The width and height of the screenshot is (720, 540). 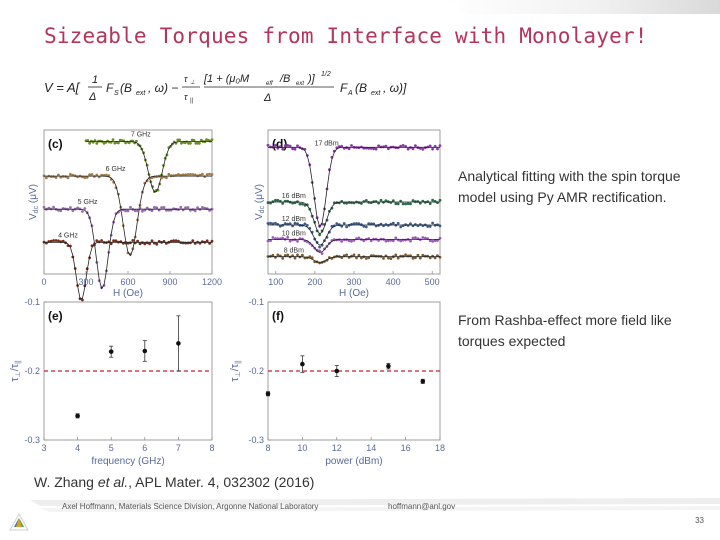 What do you see at coordinates (699, 520) in the screenshot?
I see `page-number: 33` at bounding box center [699, 520].